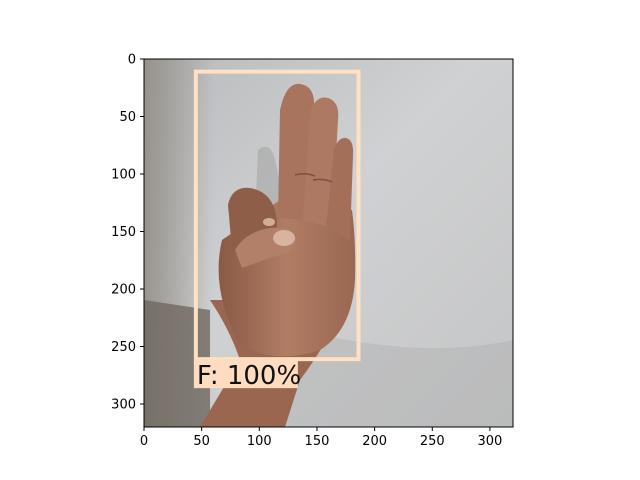 This screenshot has height=480, width=640. Describe the element at coordinates (123, 290) in the screenshot. I see `y-tick-label: 200` at that location.